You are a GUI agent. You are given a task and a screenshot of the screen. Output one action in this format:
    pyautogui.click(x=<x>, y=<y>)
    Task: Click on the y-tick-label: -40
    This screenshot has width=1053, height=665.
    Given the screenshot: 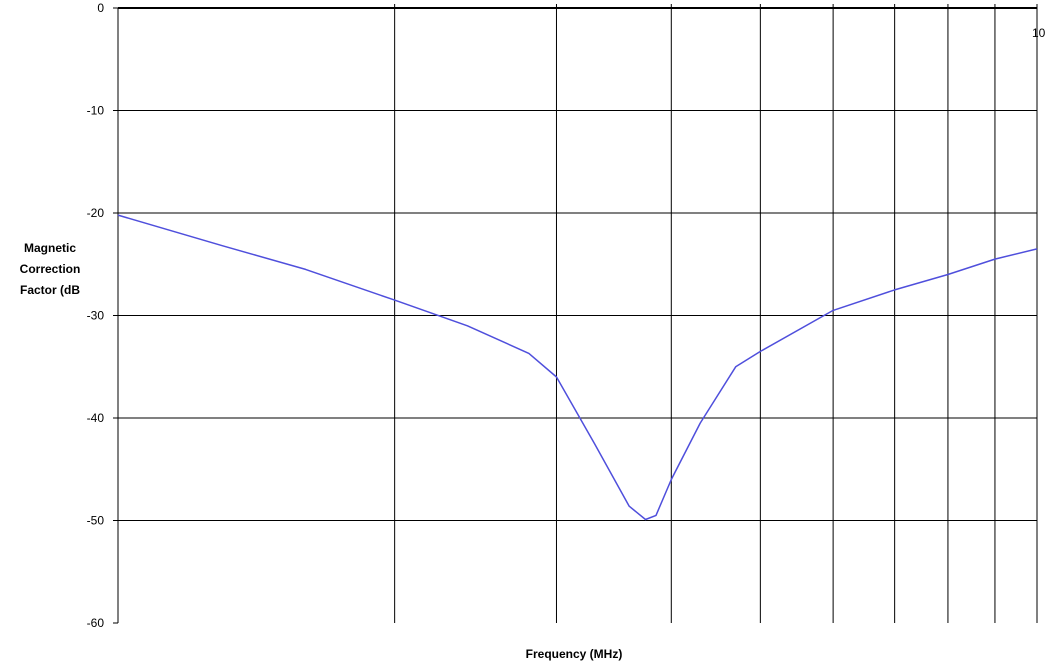 What is the action you would take?
    pyautogui.click(x=96, y=418)
    